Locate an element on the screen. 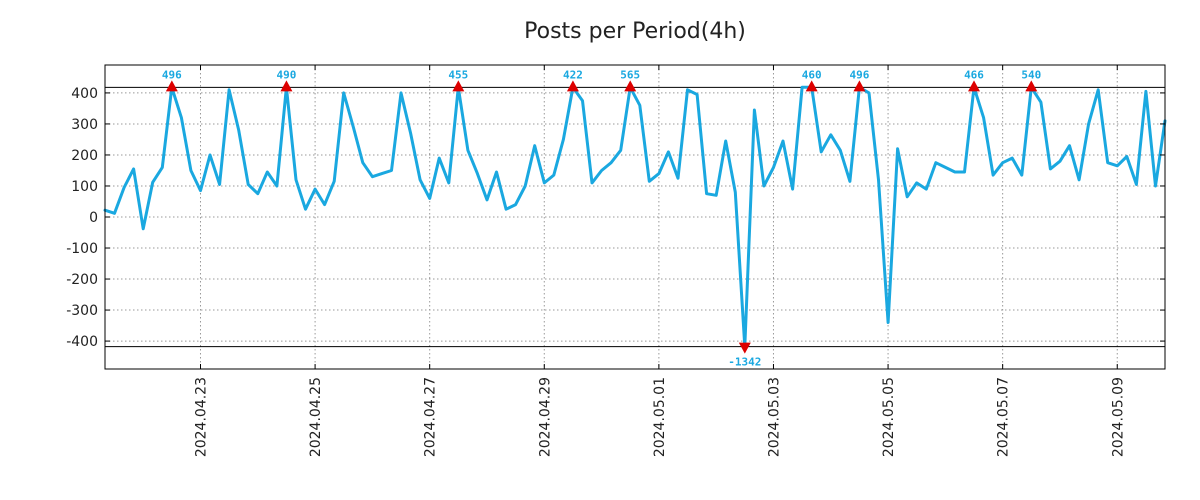 The image size is (1200, 500). x-tick-label: 2024.04.23 is located at coordinates (201, 417).